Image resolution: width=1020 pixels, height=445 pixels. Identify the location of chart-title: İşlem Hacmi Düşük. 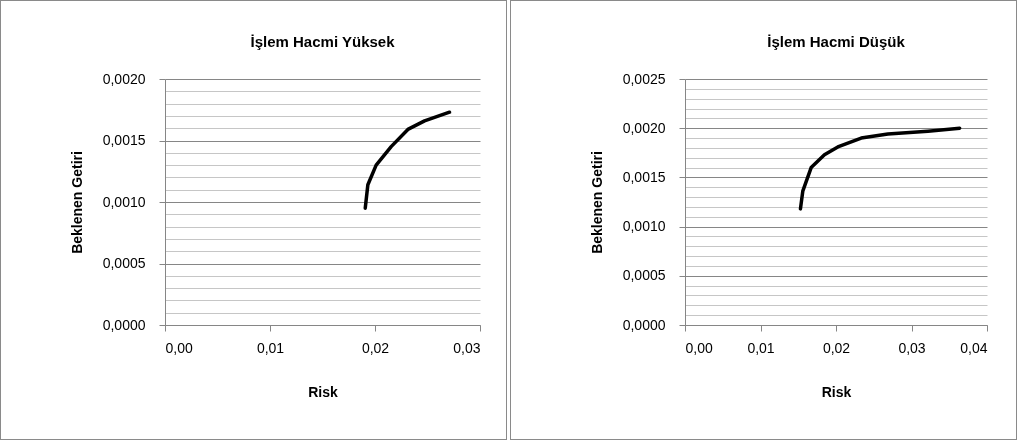
(836, 41).